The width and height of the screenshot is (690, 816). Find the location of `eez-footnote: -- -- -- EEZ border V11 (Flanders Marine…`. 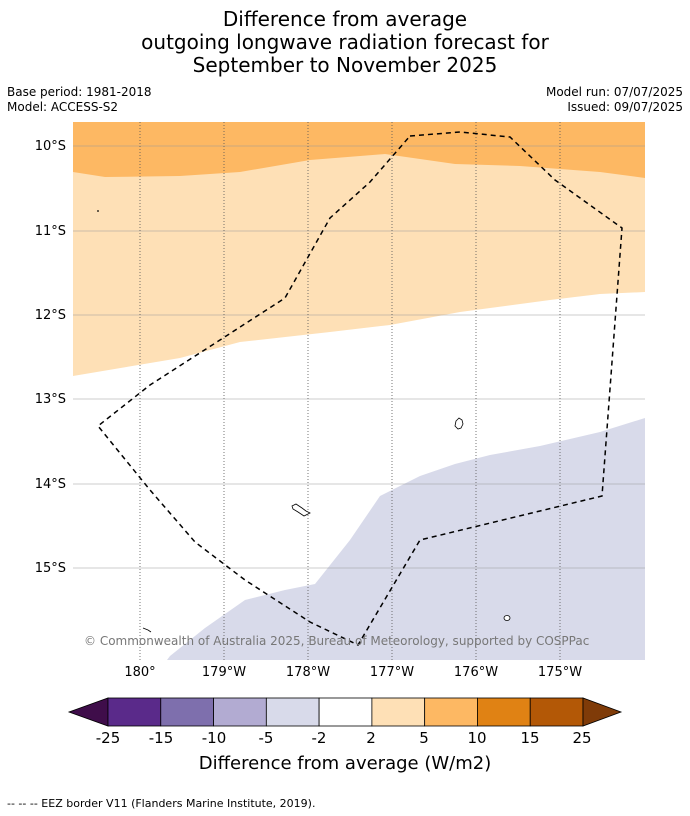

eez-footnote: -- -- -- EEZ border V11 (Flanders Marine… is located at coordinates (161, 803).